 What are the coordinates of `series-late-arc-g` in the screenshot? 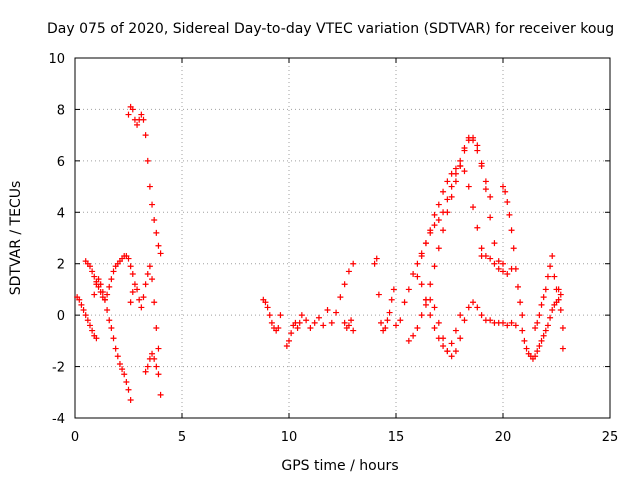 It's located at (513, 251).